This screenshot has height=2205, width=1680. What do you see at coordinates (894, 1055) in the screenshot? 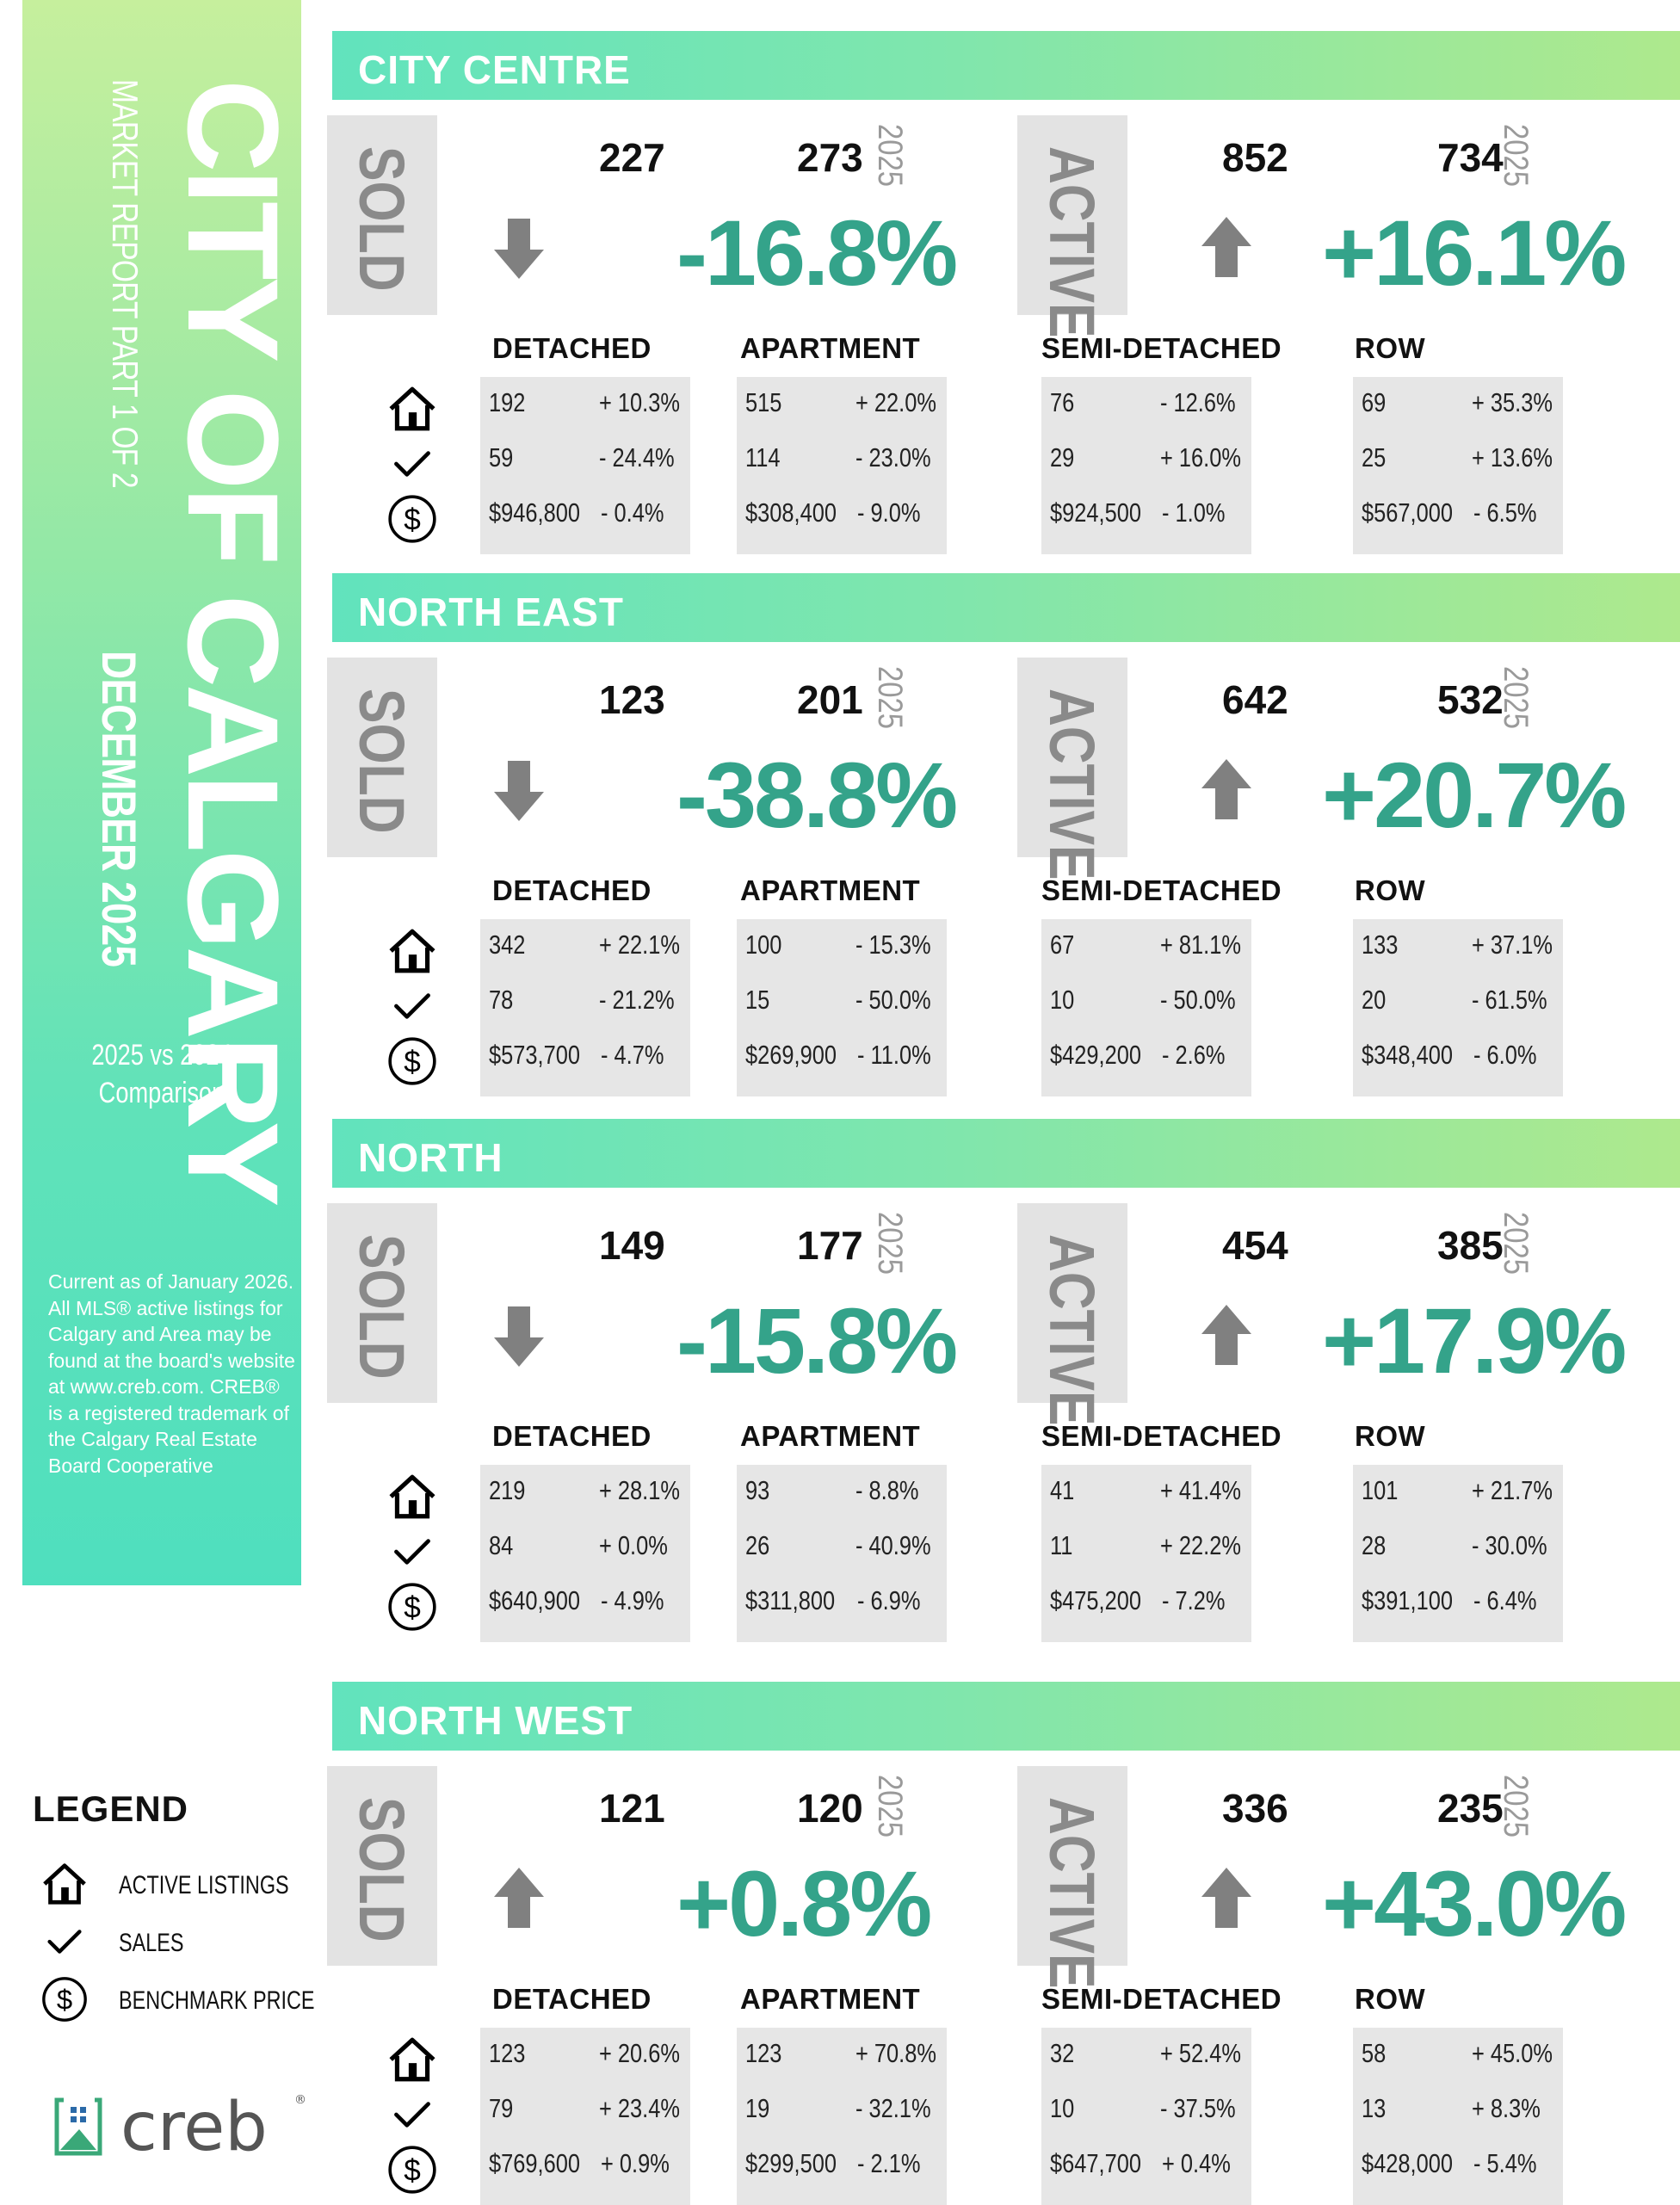
I see `benchmark-price-change: - 11.0%` at bounding box center [894, 1055].